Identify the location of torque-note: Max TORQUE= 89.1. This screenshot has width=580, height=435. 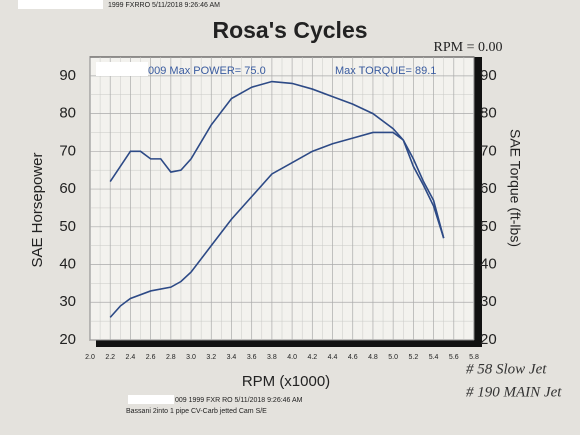
(385, 71).